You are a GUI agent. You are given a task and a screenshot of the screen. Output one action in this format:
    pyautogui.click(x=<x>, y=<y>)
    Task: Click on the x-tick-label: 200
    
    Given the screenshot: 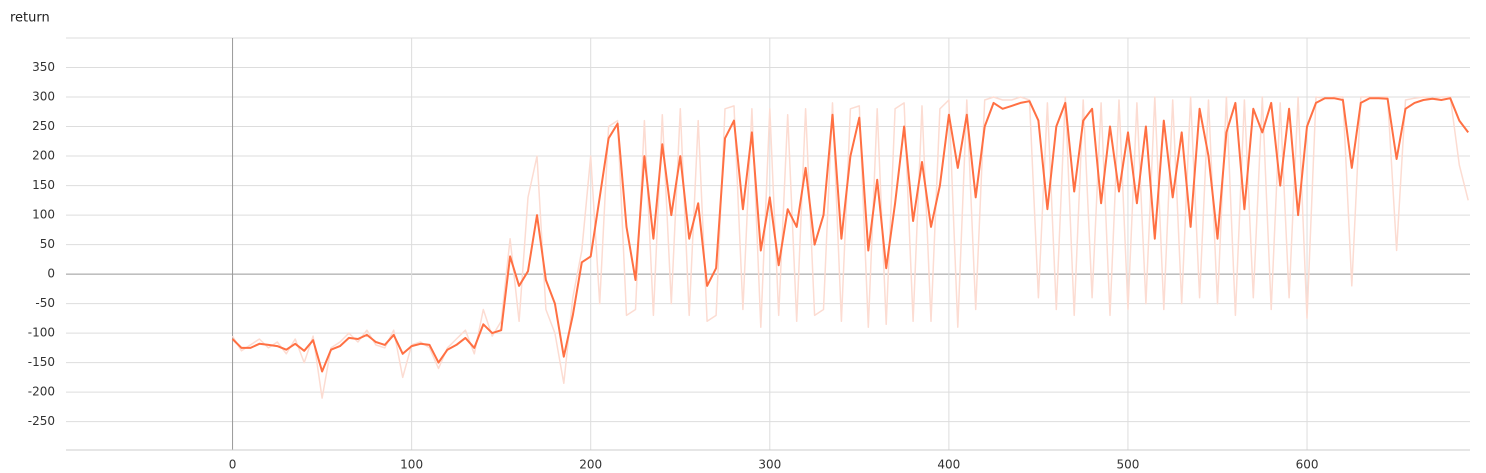 What is the action you would take?
    pyautogui.click(x=590, y=465)
    